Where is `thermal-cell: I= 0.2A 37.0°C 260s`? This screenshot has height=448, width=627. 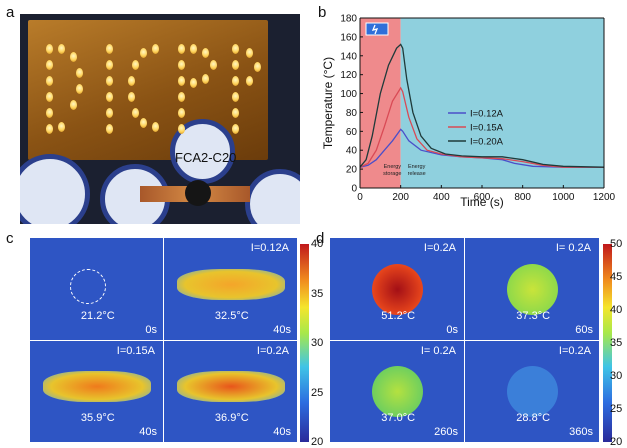
thermal-cell: I= 0.2A 37.0°C 260s is located at coordinates (397, 391).